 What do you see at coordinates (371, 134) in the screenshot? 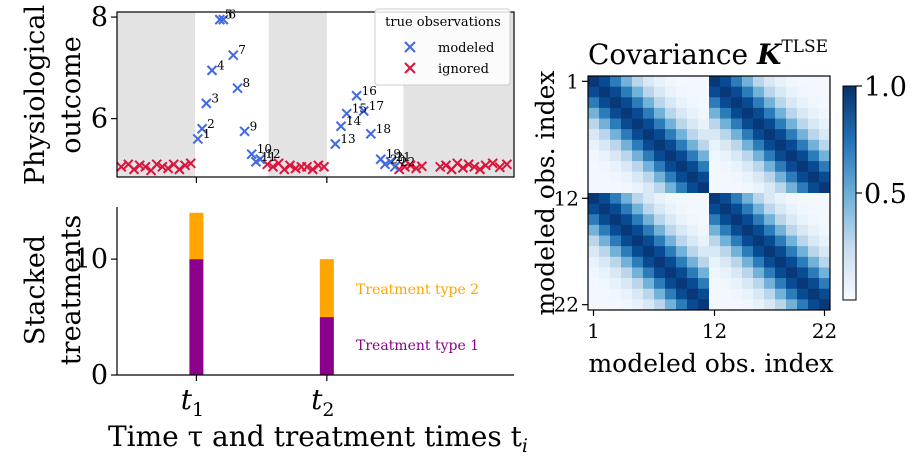
I see `modeled-point-18-stroke-b` at bounding box center [371, 134].